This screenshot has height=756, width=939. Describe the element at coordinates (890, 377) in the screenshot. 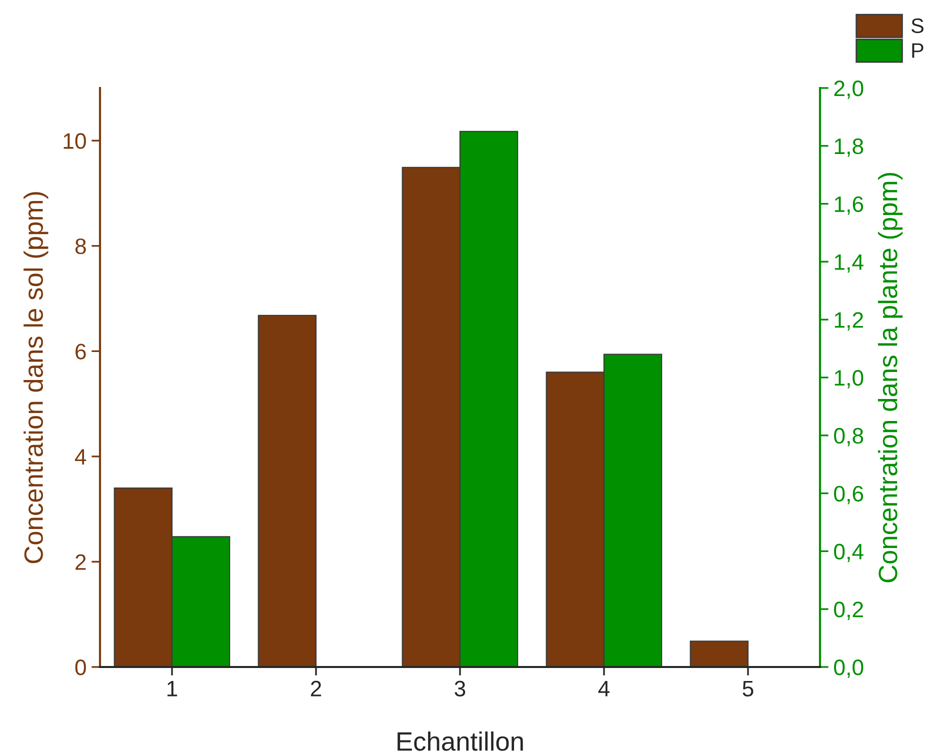

I see `y2-axis-title: Concentration dans la plante (ppm)` at that location.